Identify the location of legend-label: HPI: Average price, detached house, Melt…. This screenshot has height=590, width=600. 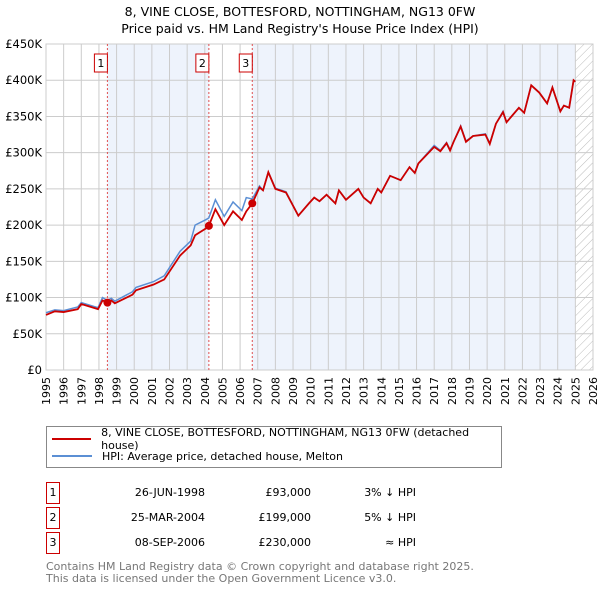
(222, 456).